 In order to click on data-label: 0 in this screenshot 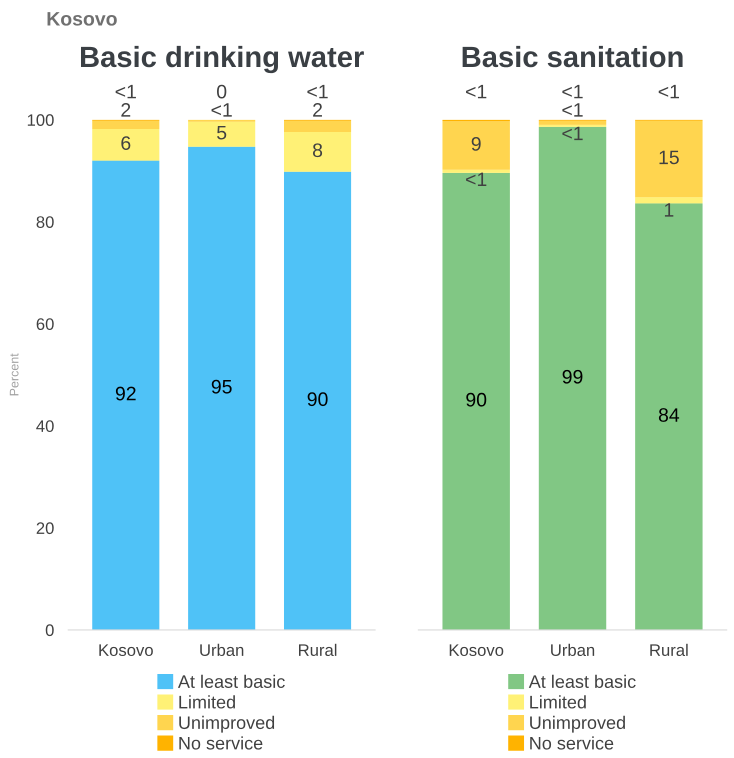, I will do `click(221, 91)`.